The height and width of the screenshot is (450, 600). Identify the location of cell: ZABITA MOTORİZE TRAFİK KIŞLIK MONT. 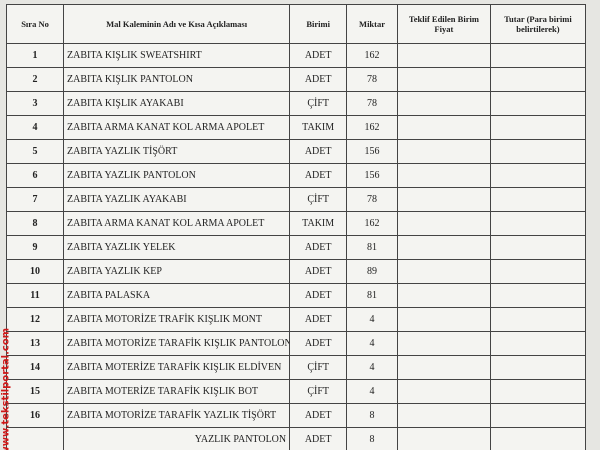
(177, 319).